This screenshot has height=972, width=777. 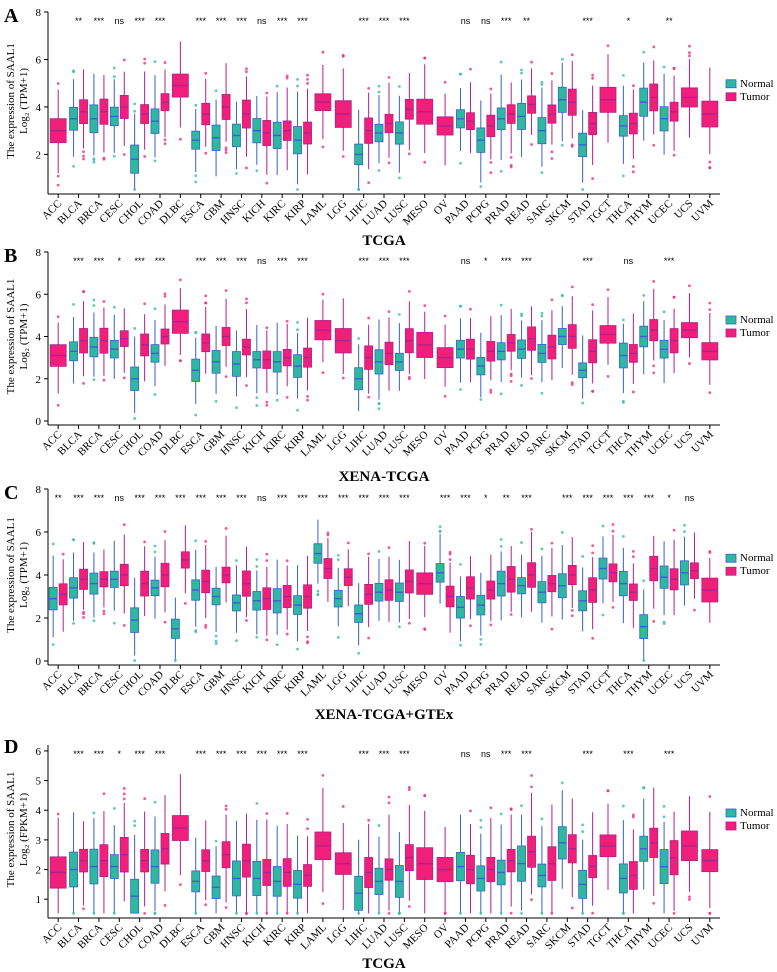 I want to click on normal-box-pcpg, so click(x=481, y=866).